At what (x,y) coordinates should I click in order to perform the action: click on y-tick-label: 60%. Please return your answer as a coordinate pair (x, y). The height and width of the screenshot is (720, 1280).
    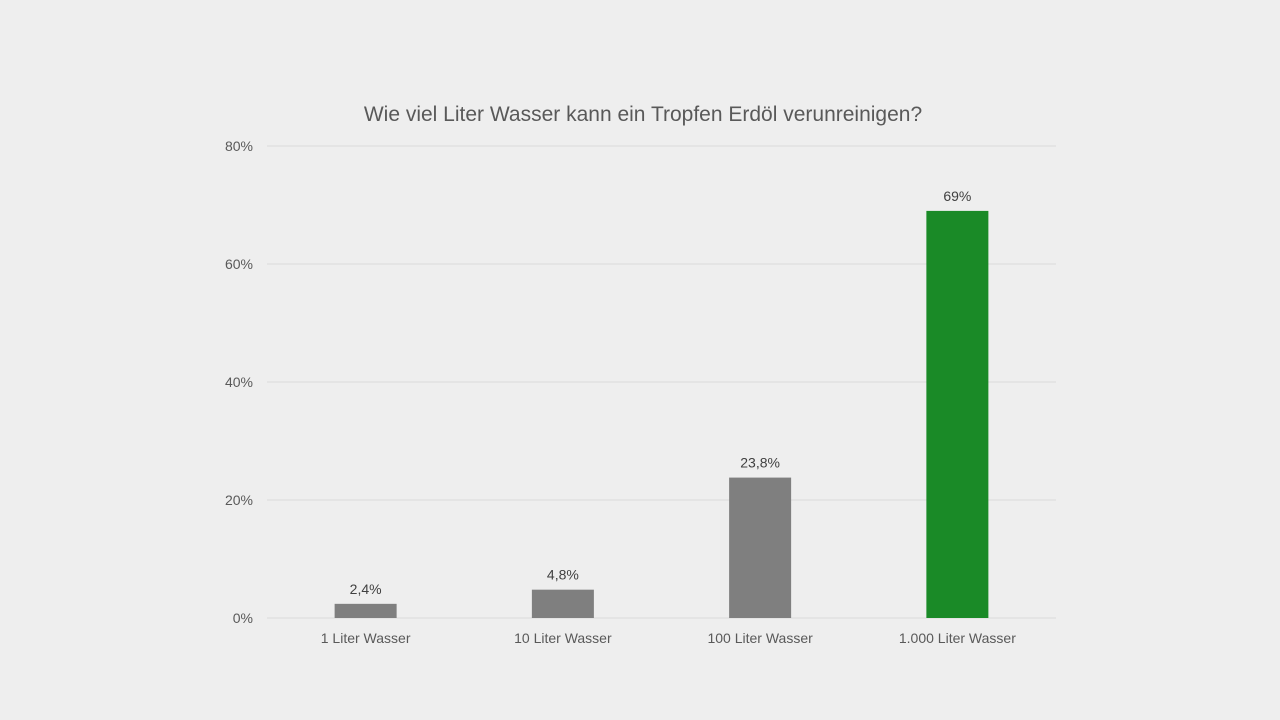
    Looking at the image, I should click on (239, 264).